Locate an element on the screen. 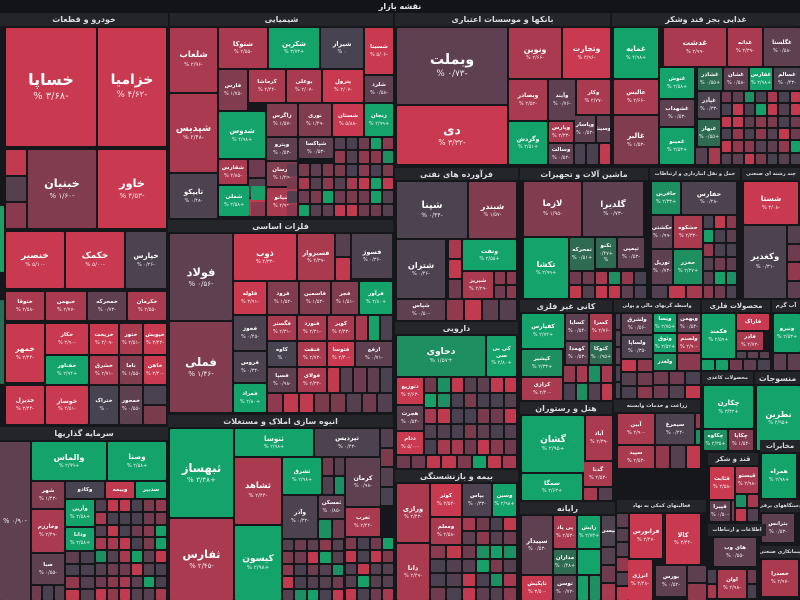 The width and height of the screenshot is (800, 600). stock-tile: ودانا +۲/۵۸ % is located at coordinates (80, 539).